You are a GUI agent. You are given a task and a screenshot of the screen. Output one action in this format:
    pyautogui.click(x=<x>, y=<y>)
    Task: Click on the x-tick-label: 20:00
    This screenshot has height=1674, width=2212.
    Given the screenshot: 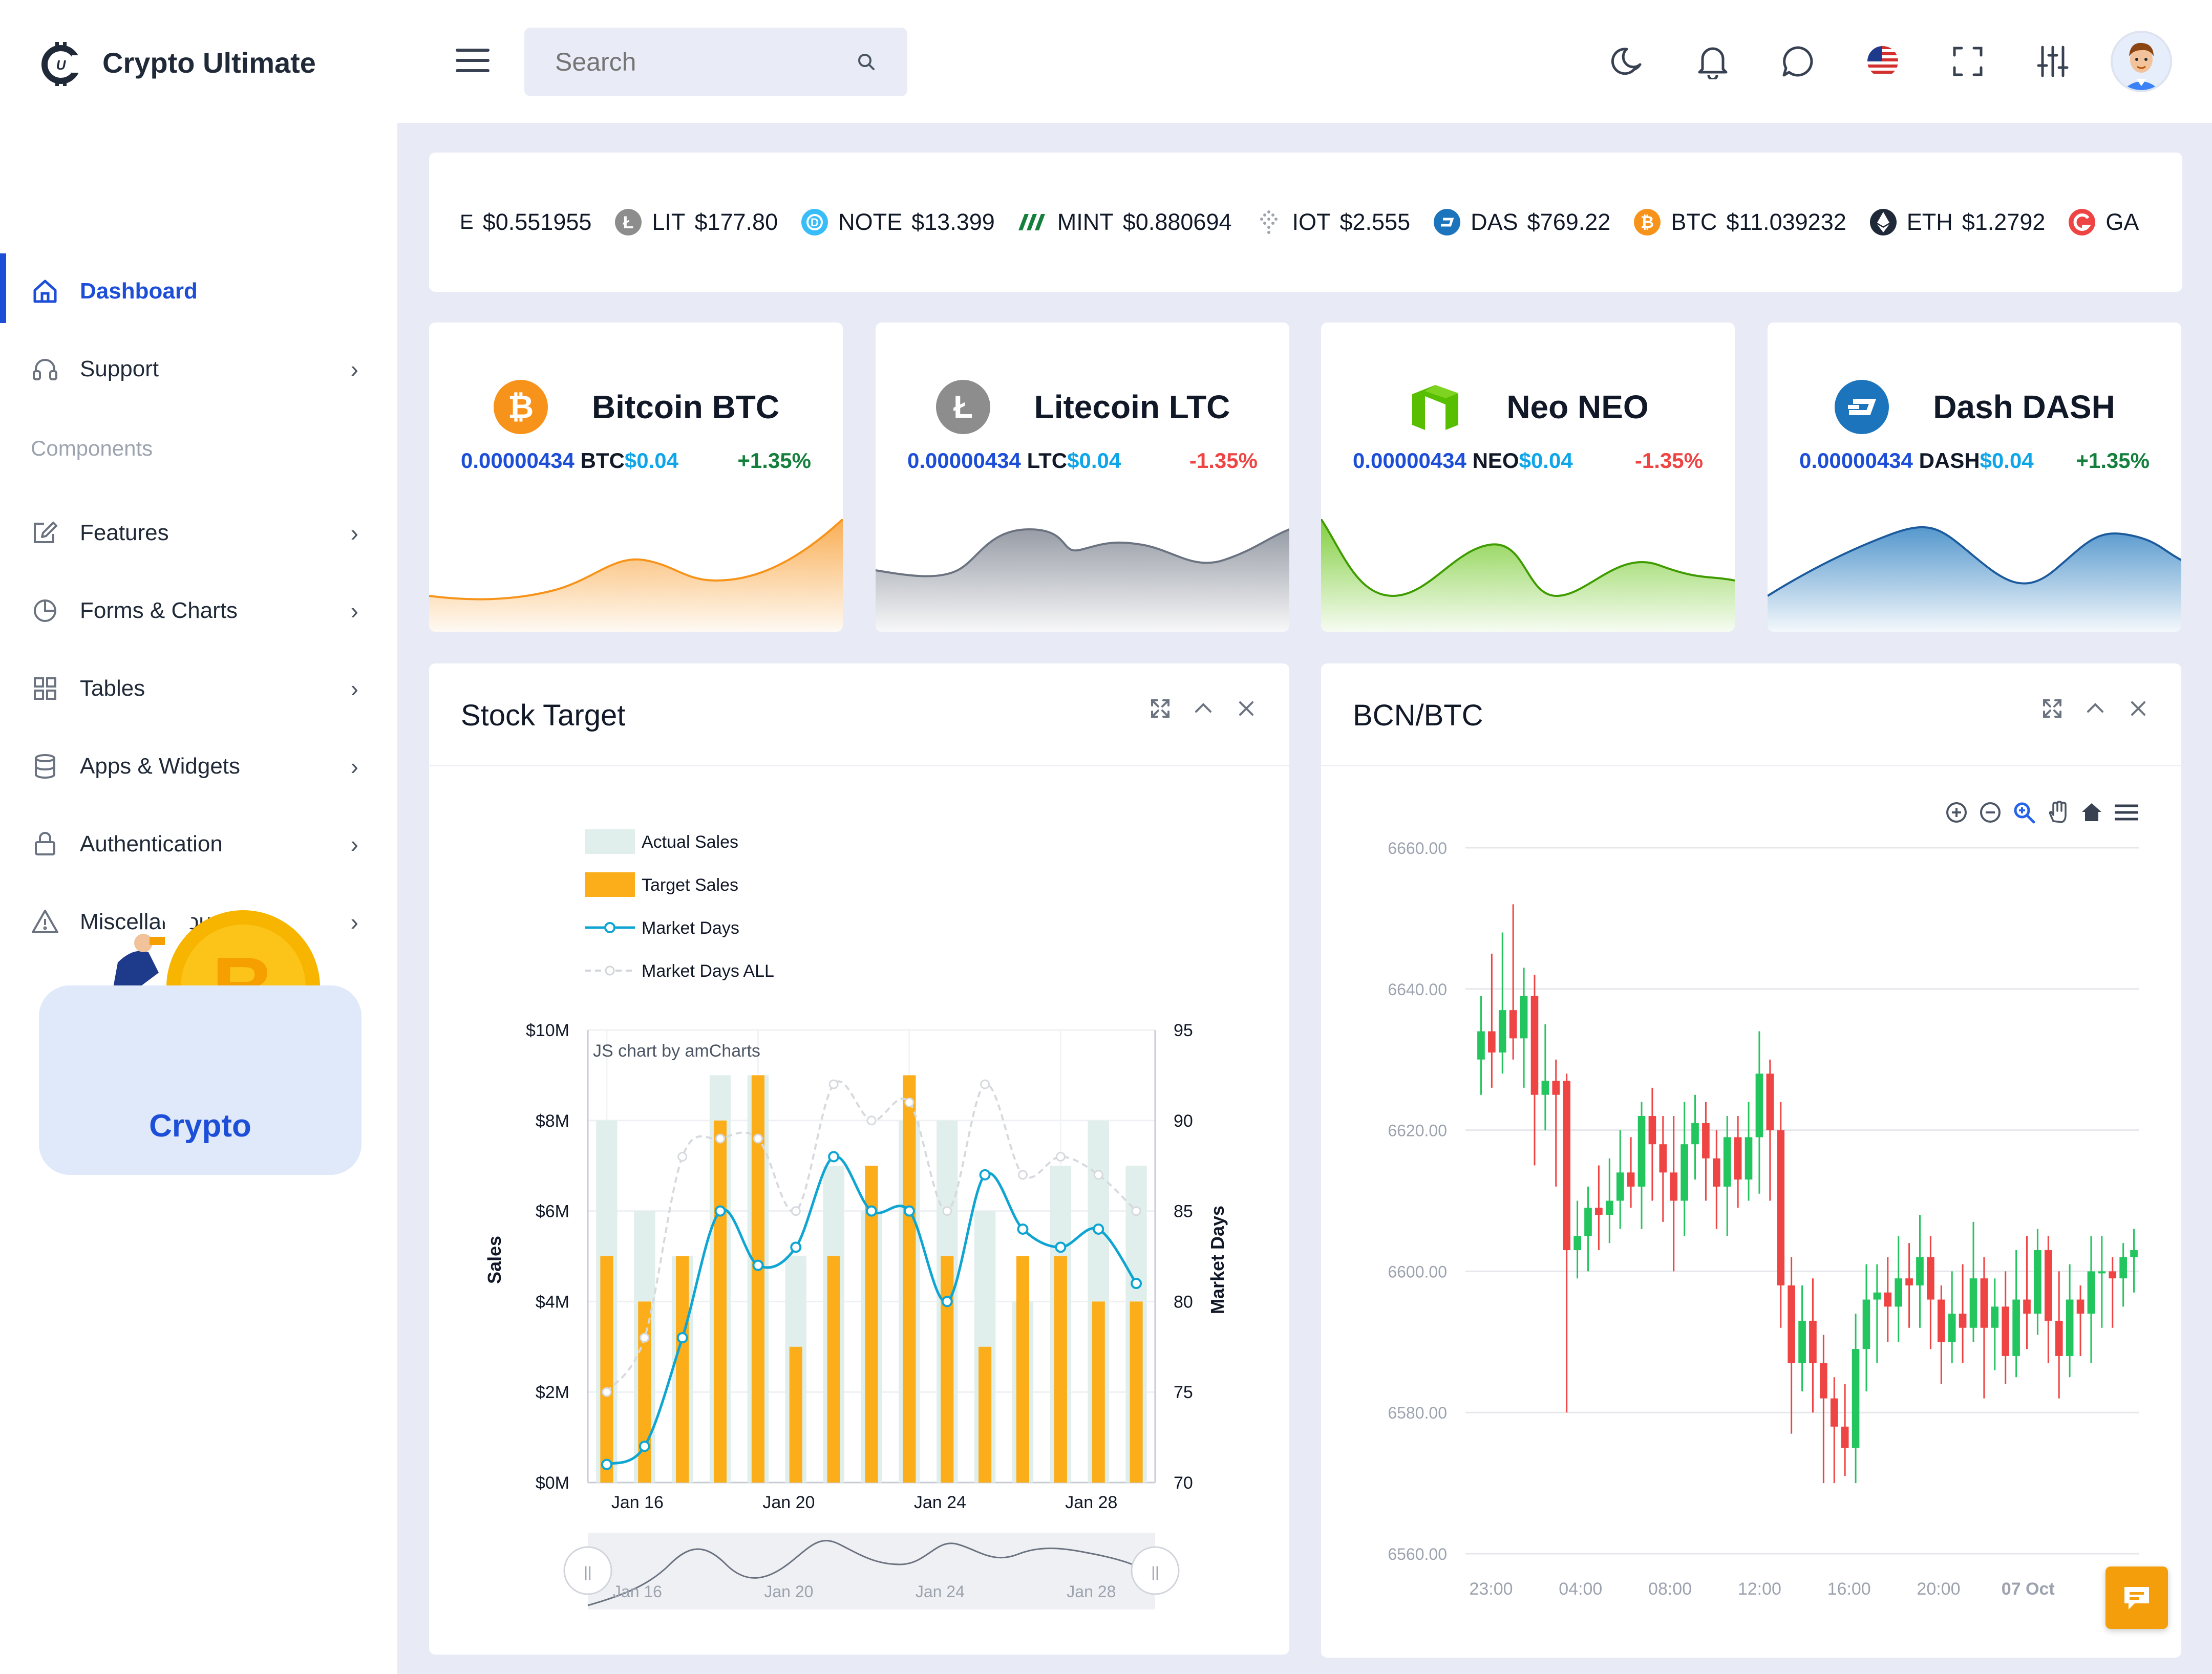 What is the action you would take?
    pyautogui.click(x=1939, y=1589)
    